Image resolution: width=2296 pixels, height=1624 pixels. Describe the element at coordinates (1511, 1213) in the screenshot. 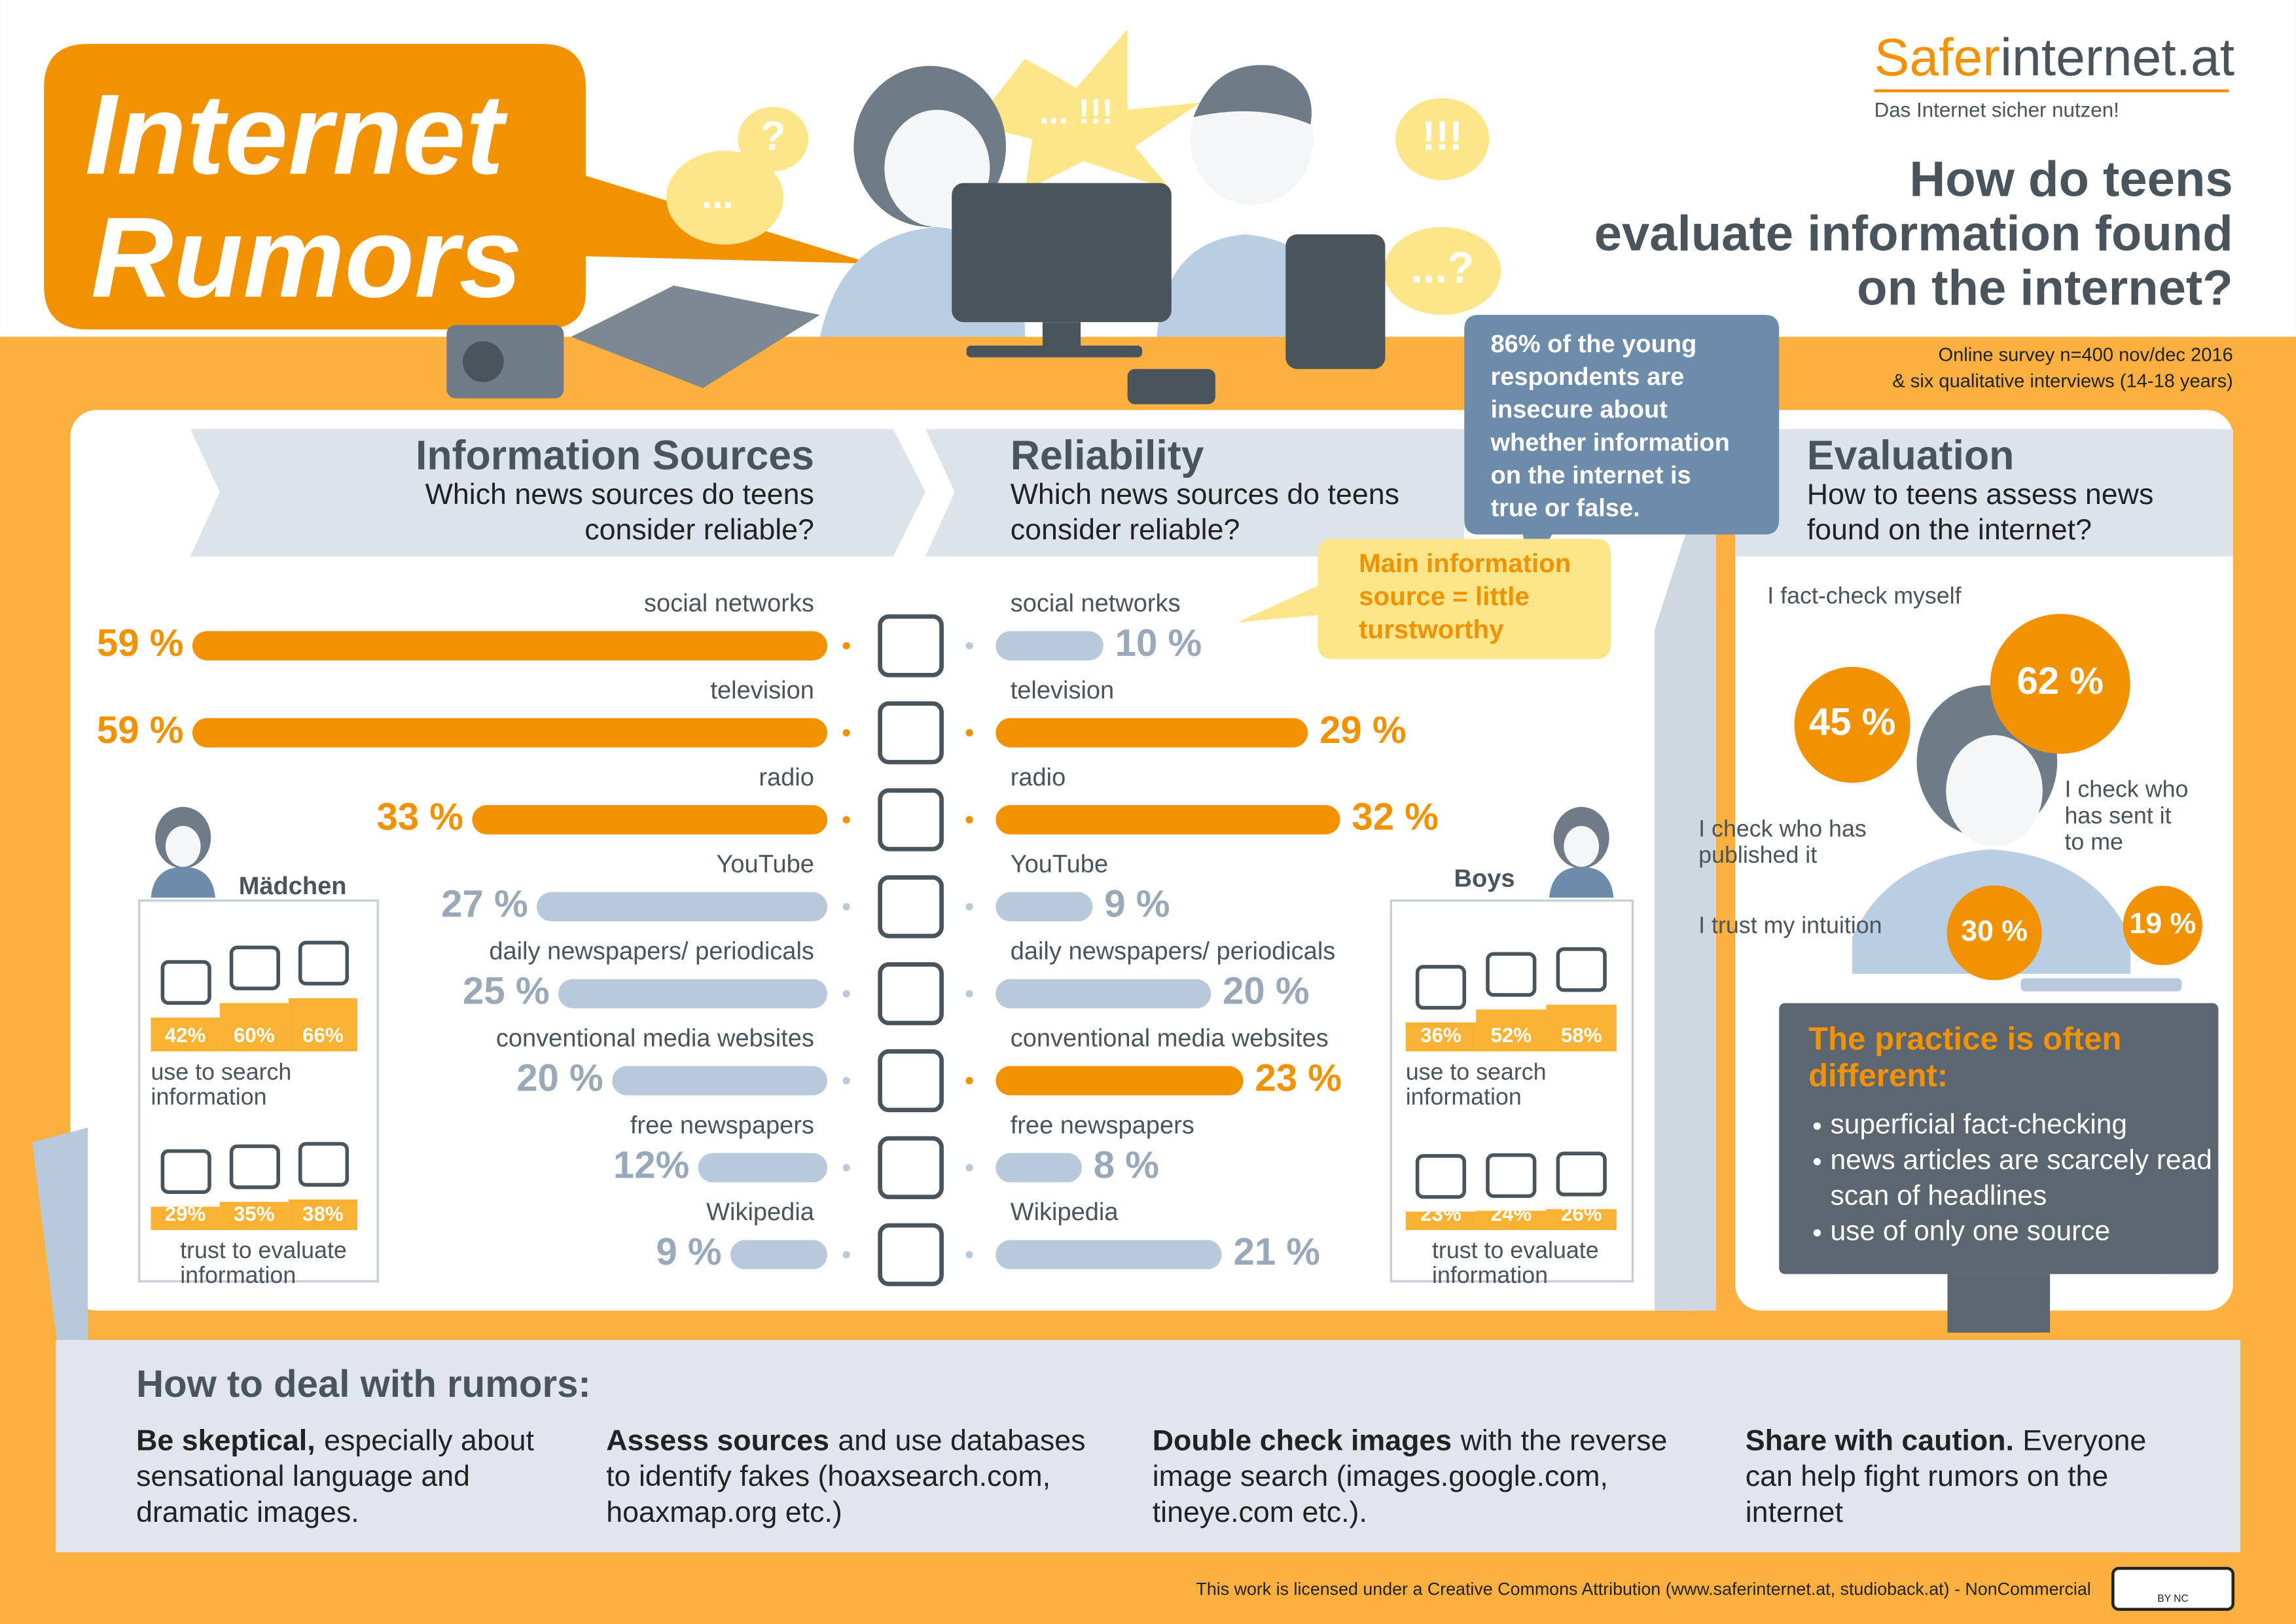

I see `column-label: 24%` at that location.